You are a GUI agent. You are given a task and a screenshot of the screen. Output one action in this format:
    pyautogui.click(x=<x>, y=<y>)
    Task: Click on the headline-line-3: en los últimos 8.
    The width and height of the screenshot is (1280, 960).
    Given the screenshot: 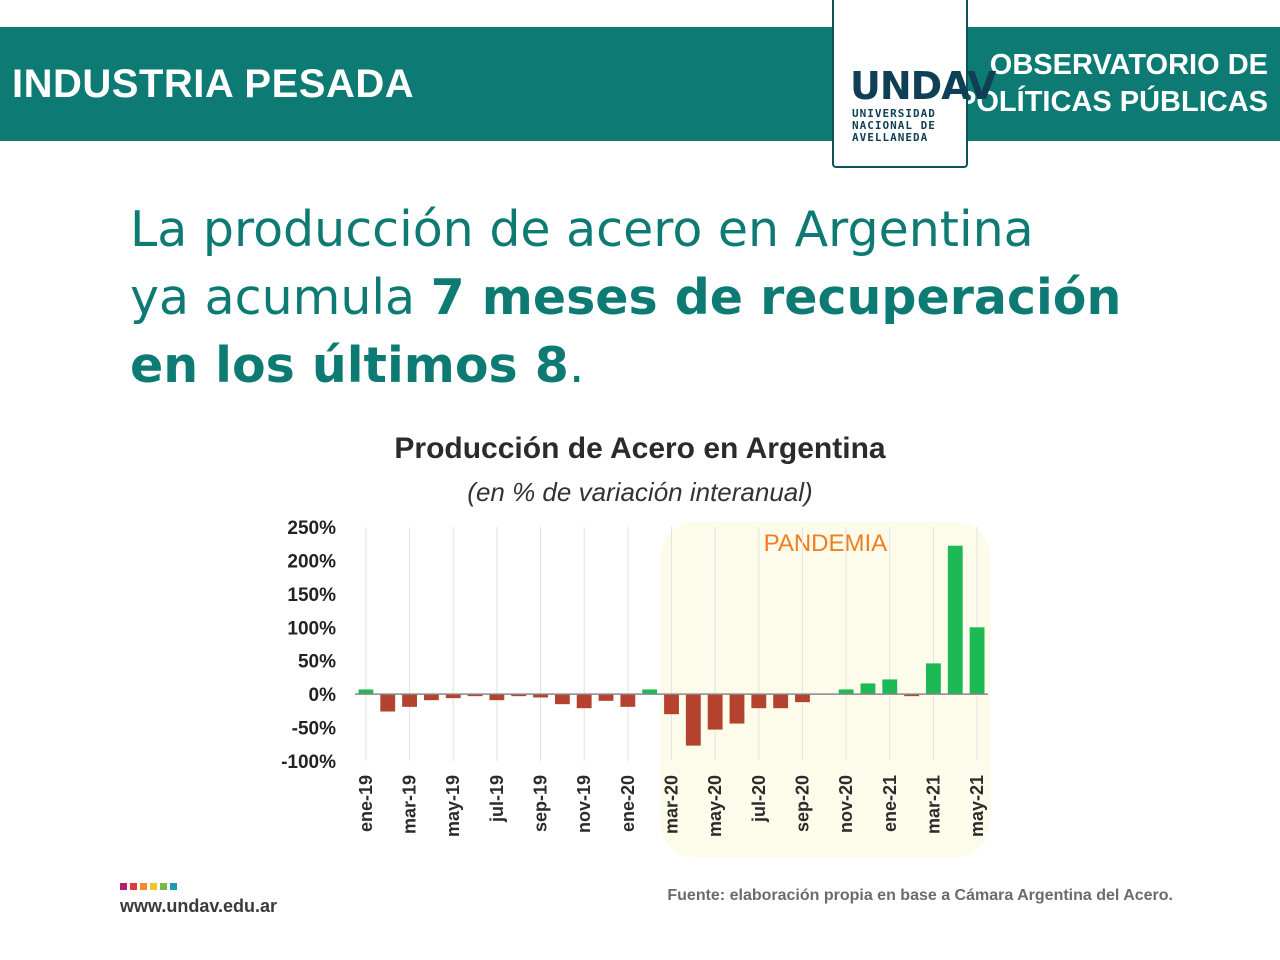 What is the action you would take?
    pyautogui.click(x=680, y=366)
    